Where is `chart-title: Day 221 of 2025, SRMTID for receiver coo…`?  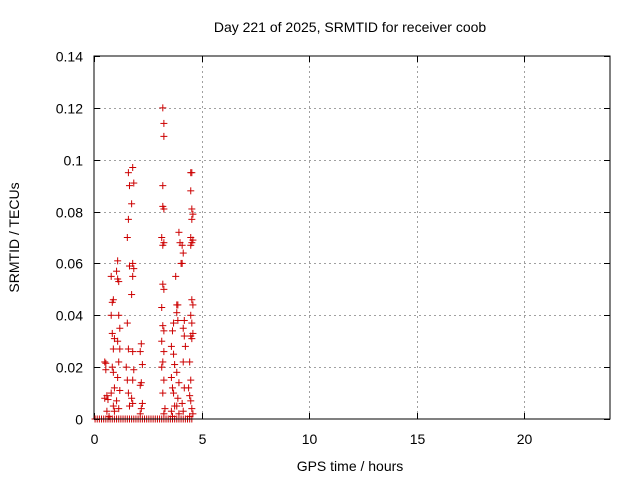
chart-title: Day 221 of 2025, SRMTID for receiver coo… is located at coordinates (350, 27).